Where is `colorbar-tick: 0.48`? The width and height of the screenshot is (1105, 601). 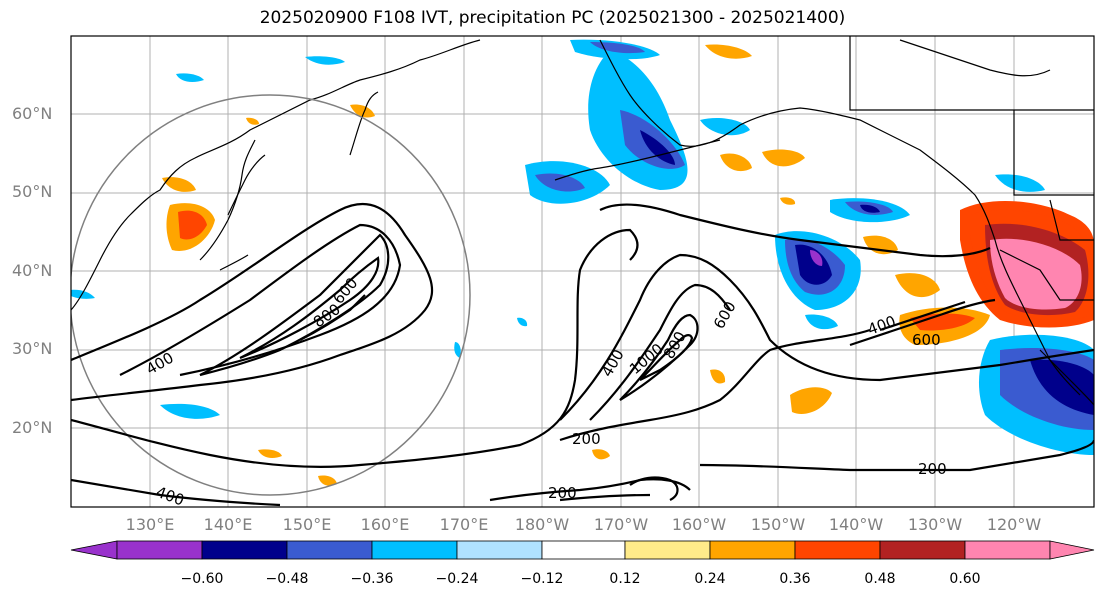
colorbar-tick: 0.48 is located at coordinates (880, 579).